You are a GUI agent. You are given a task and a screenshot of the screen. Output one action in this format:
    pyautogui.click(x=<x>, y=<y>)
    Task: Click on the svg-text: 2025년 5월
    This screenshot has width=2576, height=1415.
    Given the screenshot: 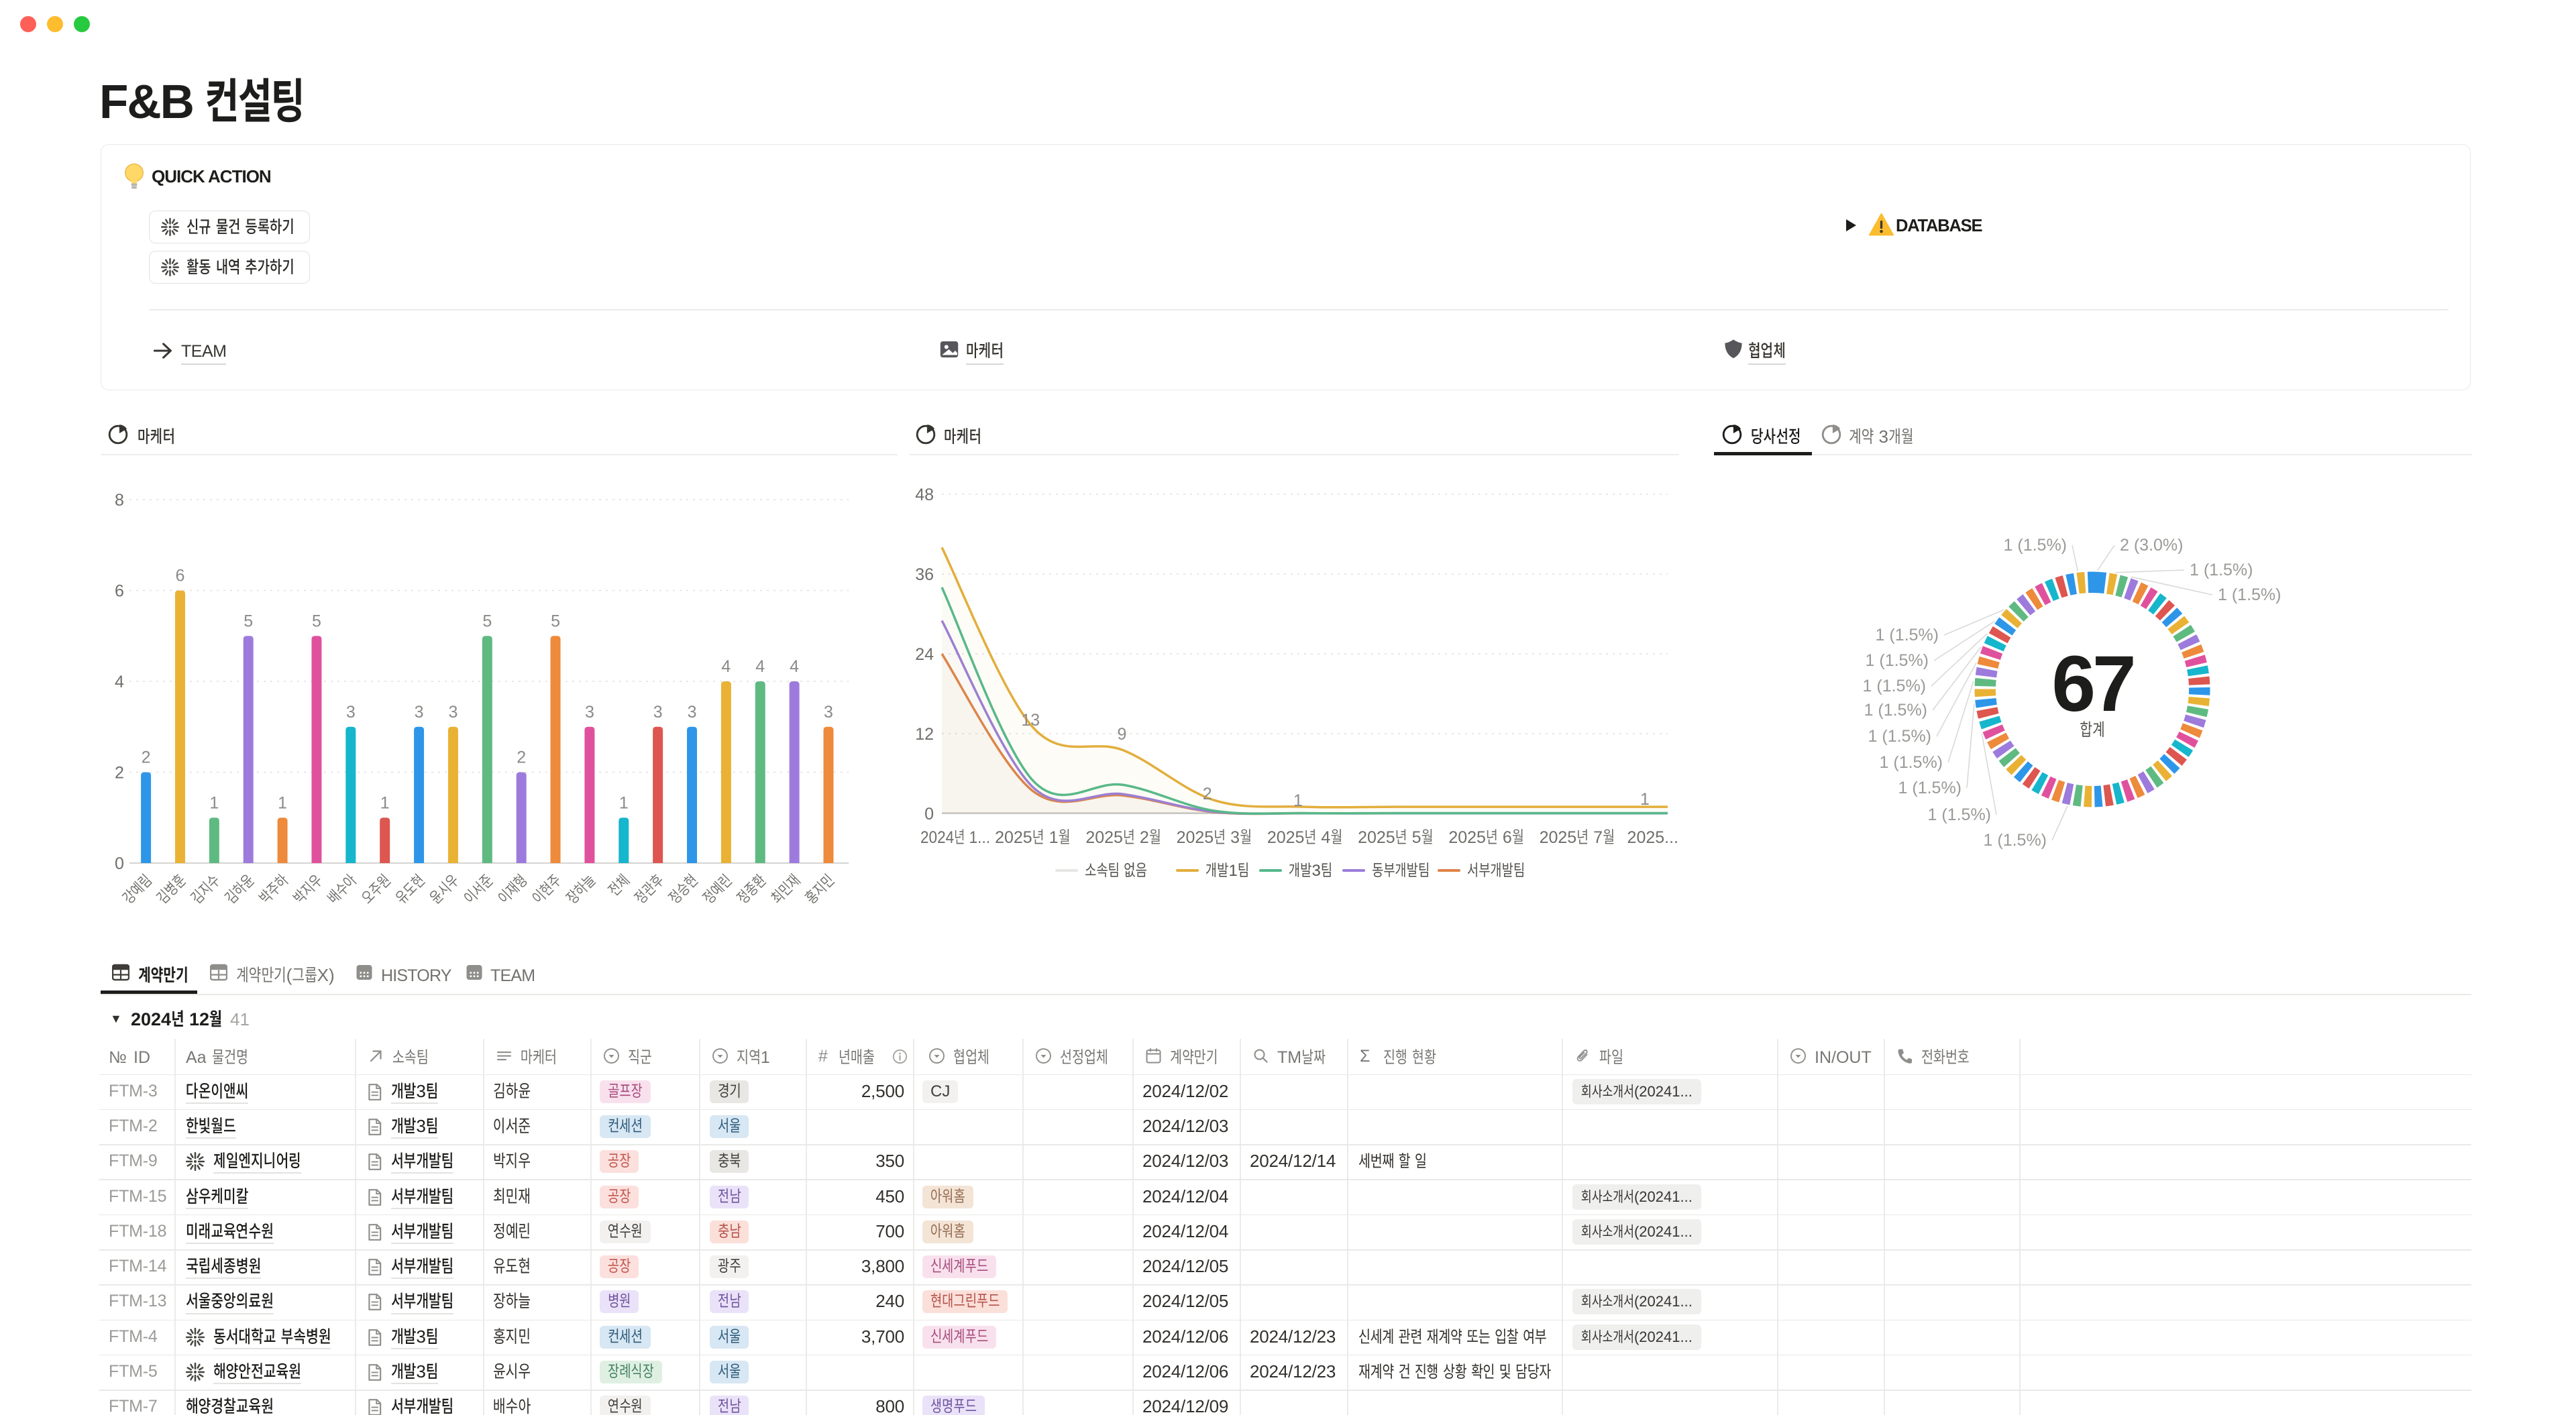 What is the action you would take?
    pyautogui.click(x=1395, y=837)
    